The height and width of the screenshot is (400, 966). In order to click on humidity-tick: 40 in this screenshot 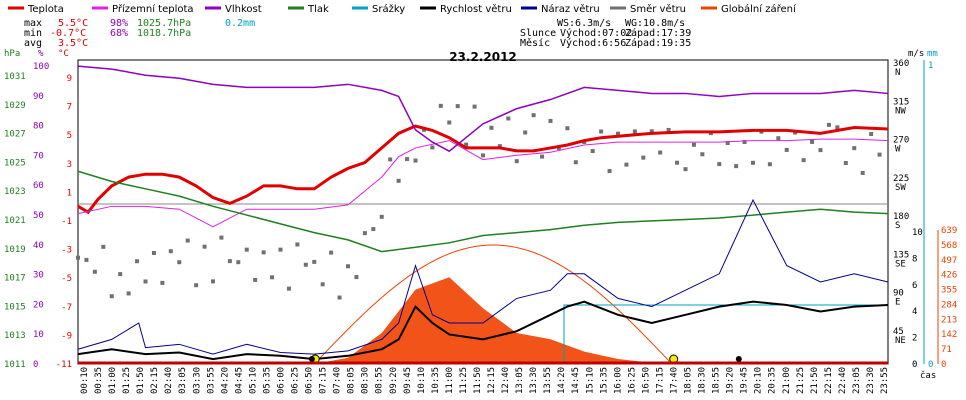, I will do `click(38, 246)`.